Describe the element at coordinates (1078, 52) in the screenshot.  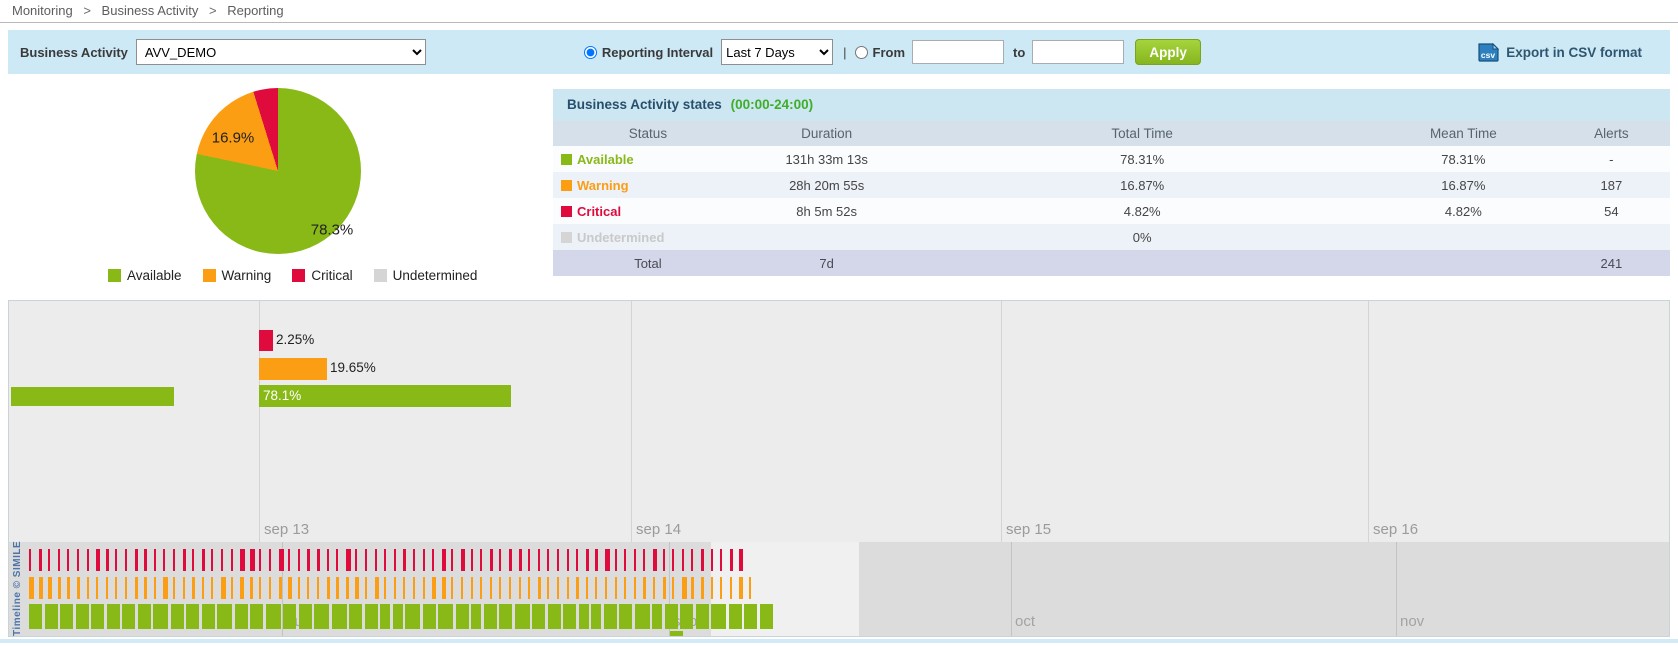
I see `to-date-input` at that location.